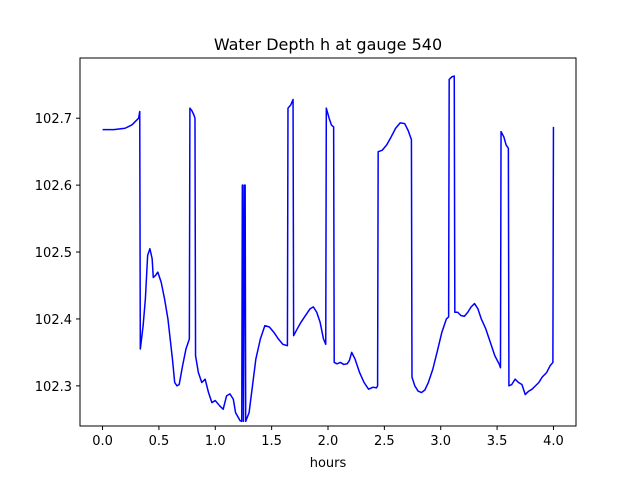  What do you see at coordinates (102, 441) in the screenshot?
I see `x-tick-label: 0.0` at bounding box center [102, 441].